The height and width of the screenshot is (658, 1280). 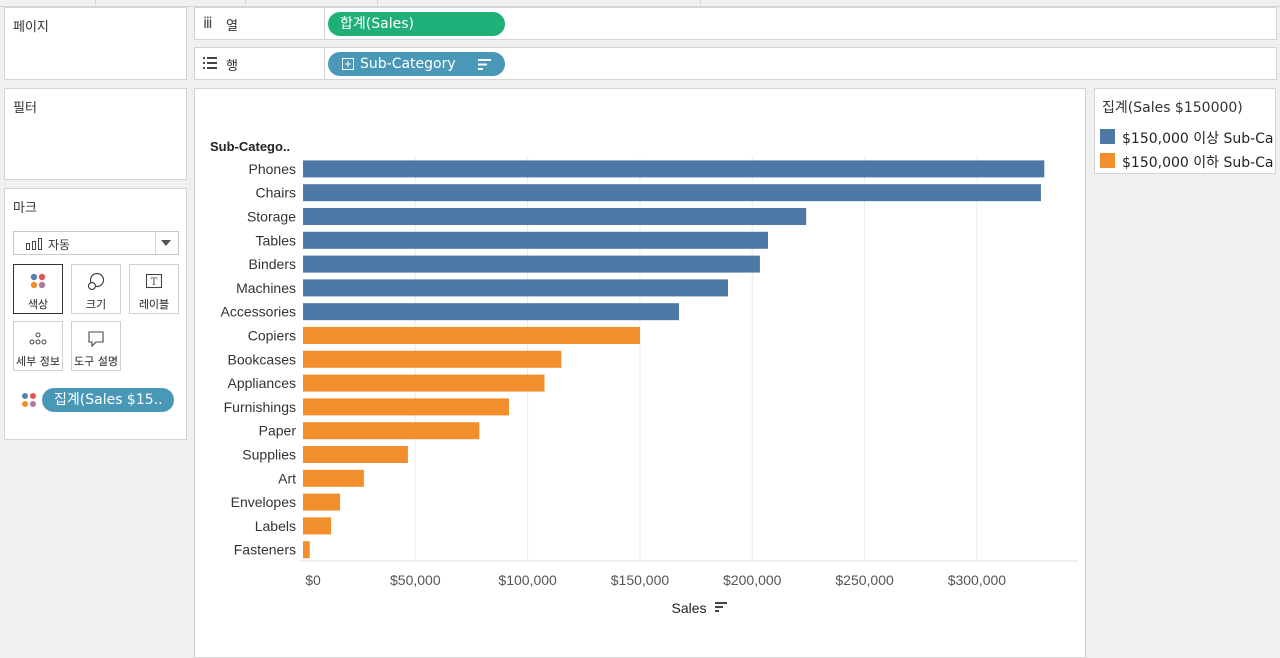 I want to click on category-label: Fasteners, so click(x=265, y=550).